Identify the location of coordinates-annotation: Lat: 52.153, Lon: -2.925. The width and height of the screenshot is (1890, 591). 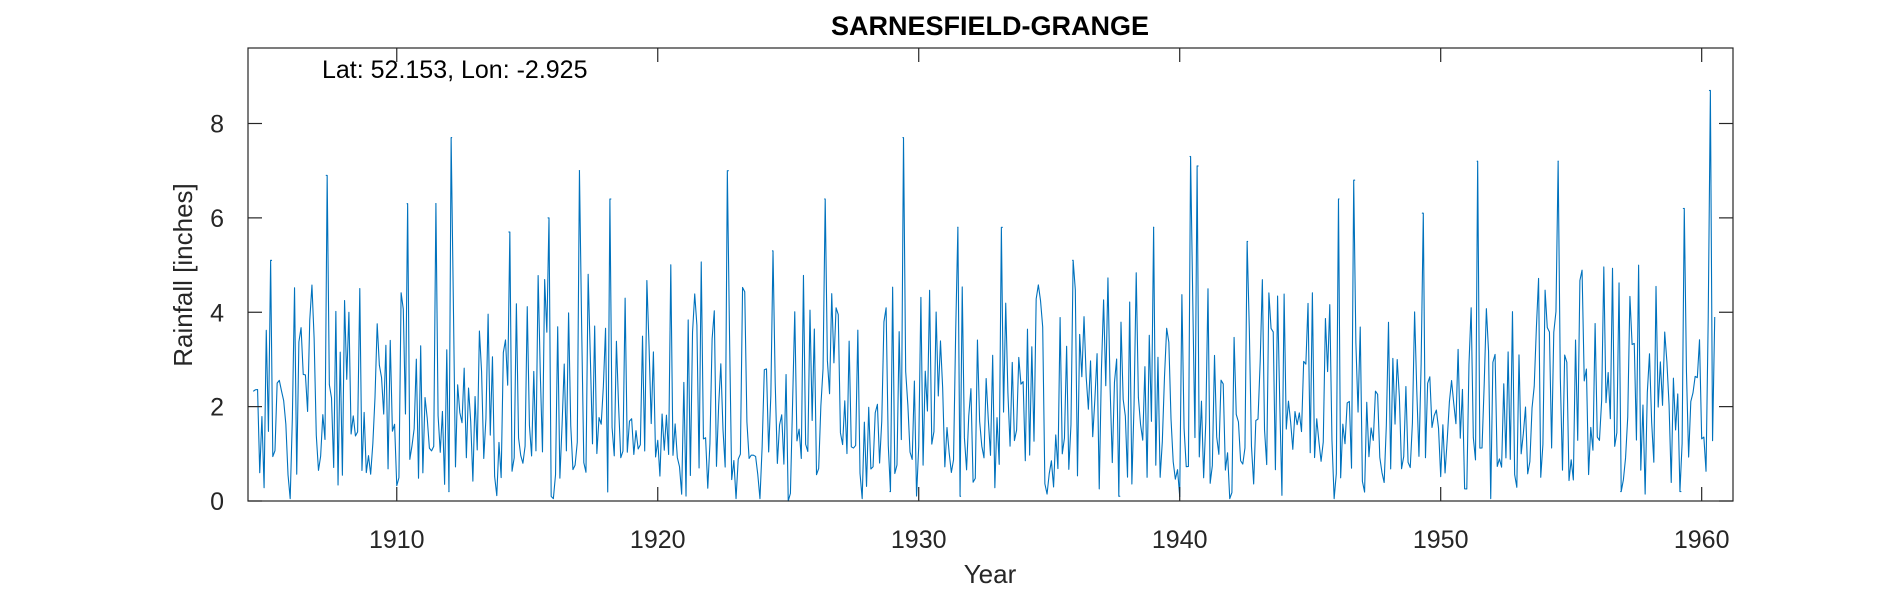
(455, 70).